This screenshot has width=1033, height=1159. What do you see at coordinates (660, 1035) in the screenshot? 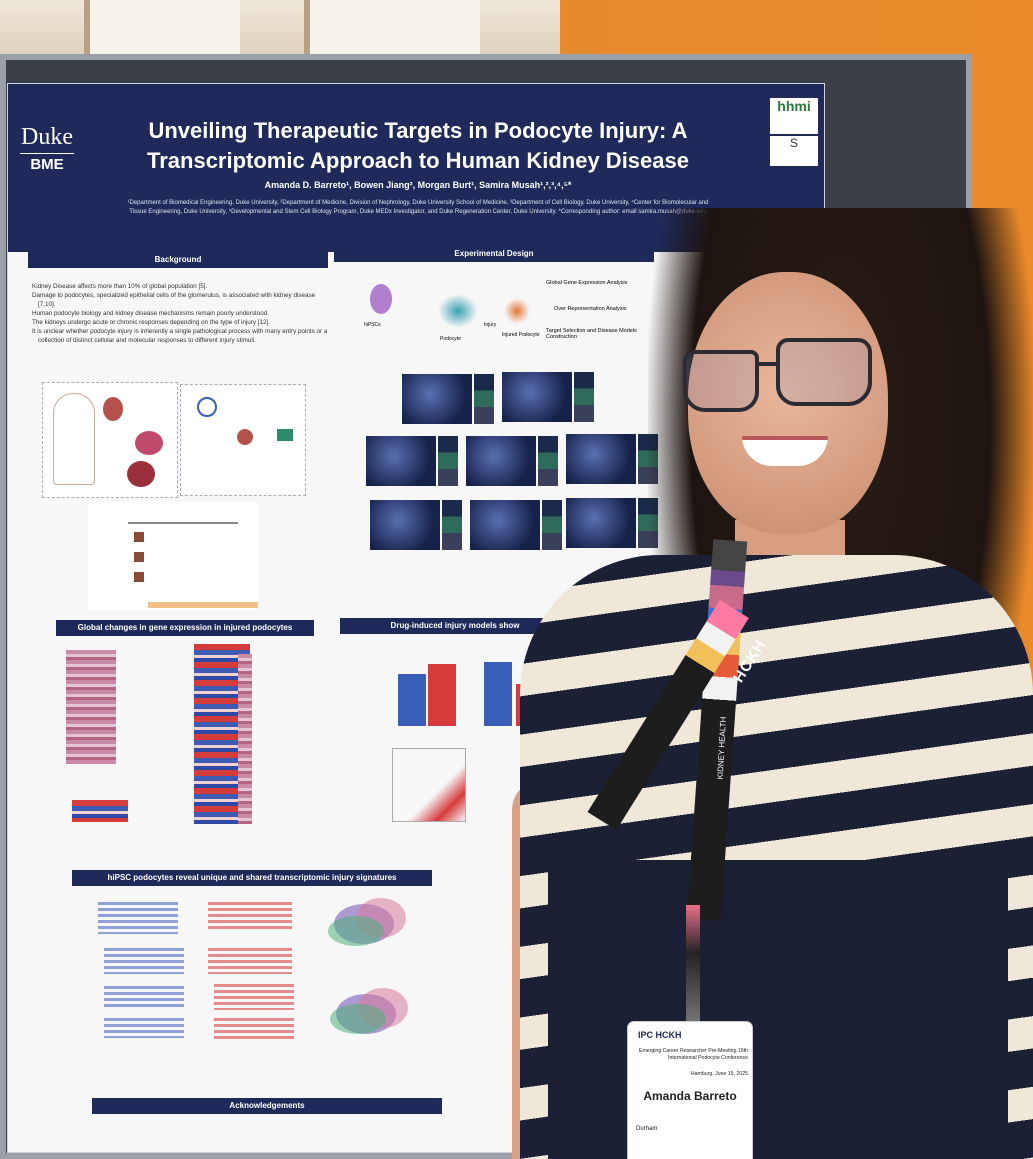
I see `badge-logos: IPC HCKH` at bounding box center [660, 1035].